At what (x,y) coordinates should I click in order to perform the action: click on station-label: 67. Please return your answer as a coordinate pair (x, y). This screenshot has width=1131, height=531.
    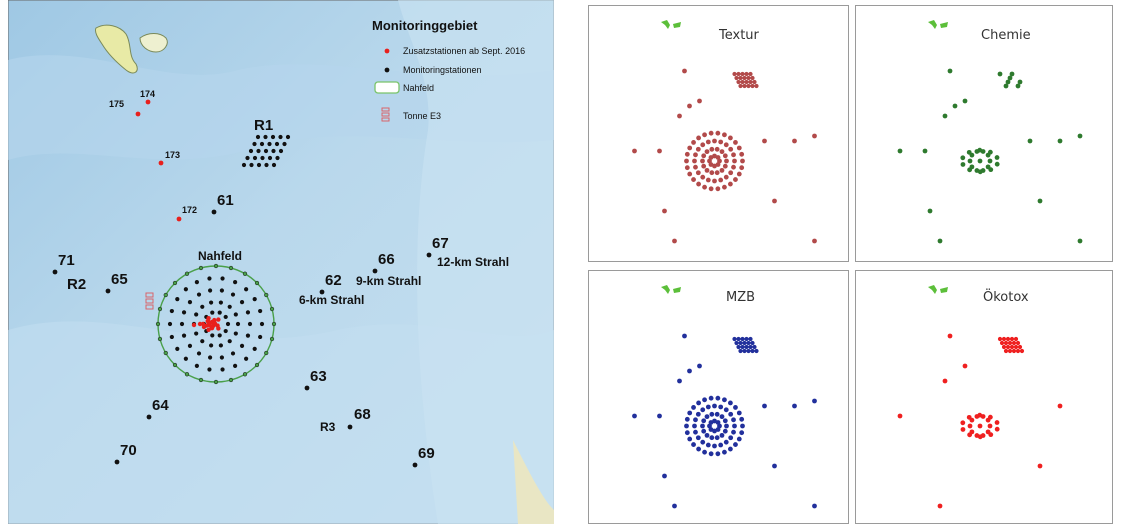
    Looking at the image, I should click on (440, 243).